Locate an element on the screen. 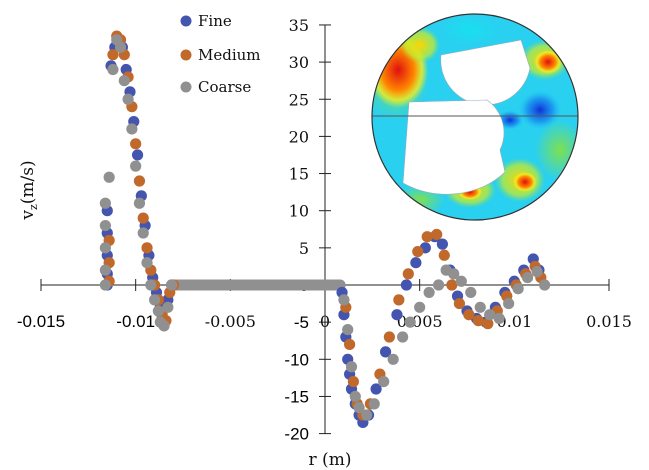 This screenshot has height=470, width=649. y-tick-label: -5 is located at coordinates (301, 322).